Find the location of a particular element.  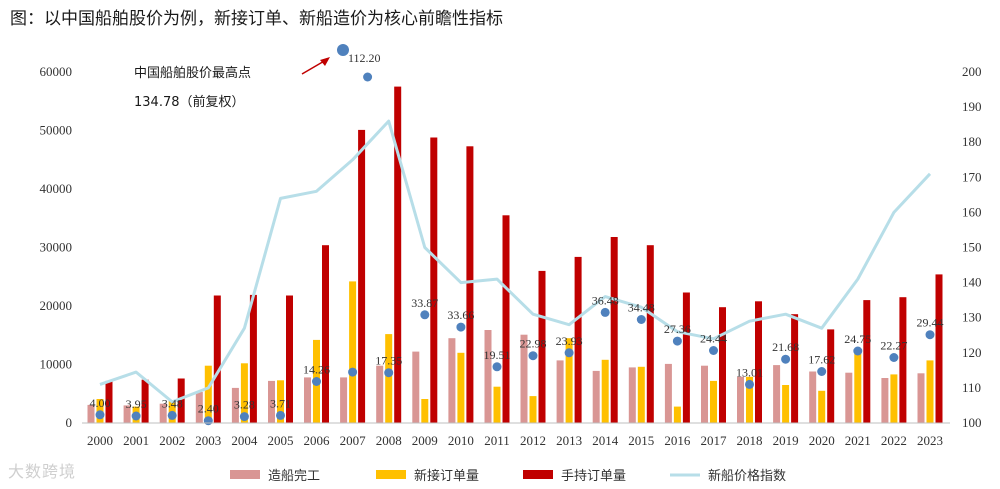

y-right-tick-200: 200 is located at coordinates (972, 71).